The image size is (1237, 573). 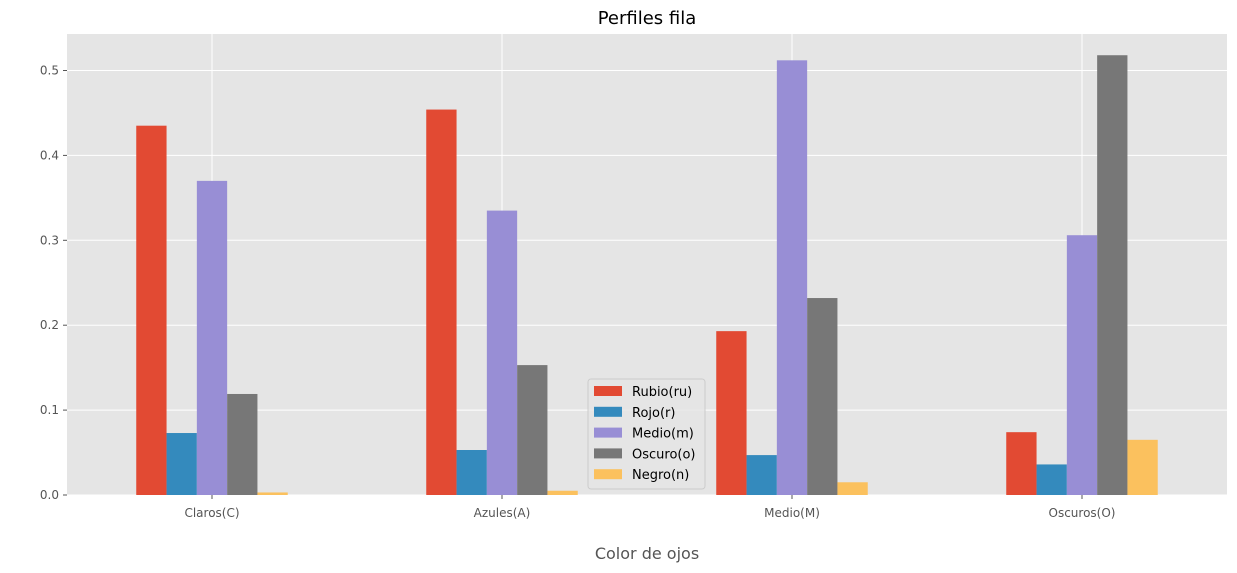 What do you see at coordinates (649, 507) in the screenshot?
I see `x-axis: Claros(C) Azules(A) Medio(M) Oscuros(O)` at bounding box center [649, 507].